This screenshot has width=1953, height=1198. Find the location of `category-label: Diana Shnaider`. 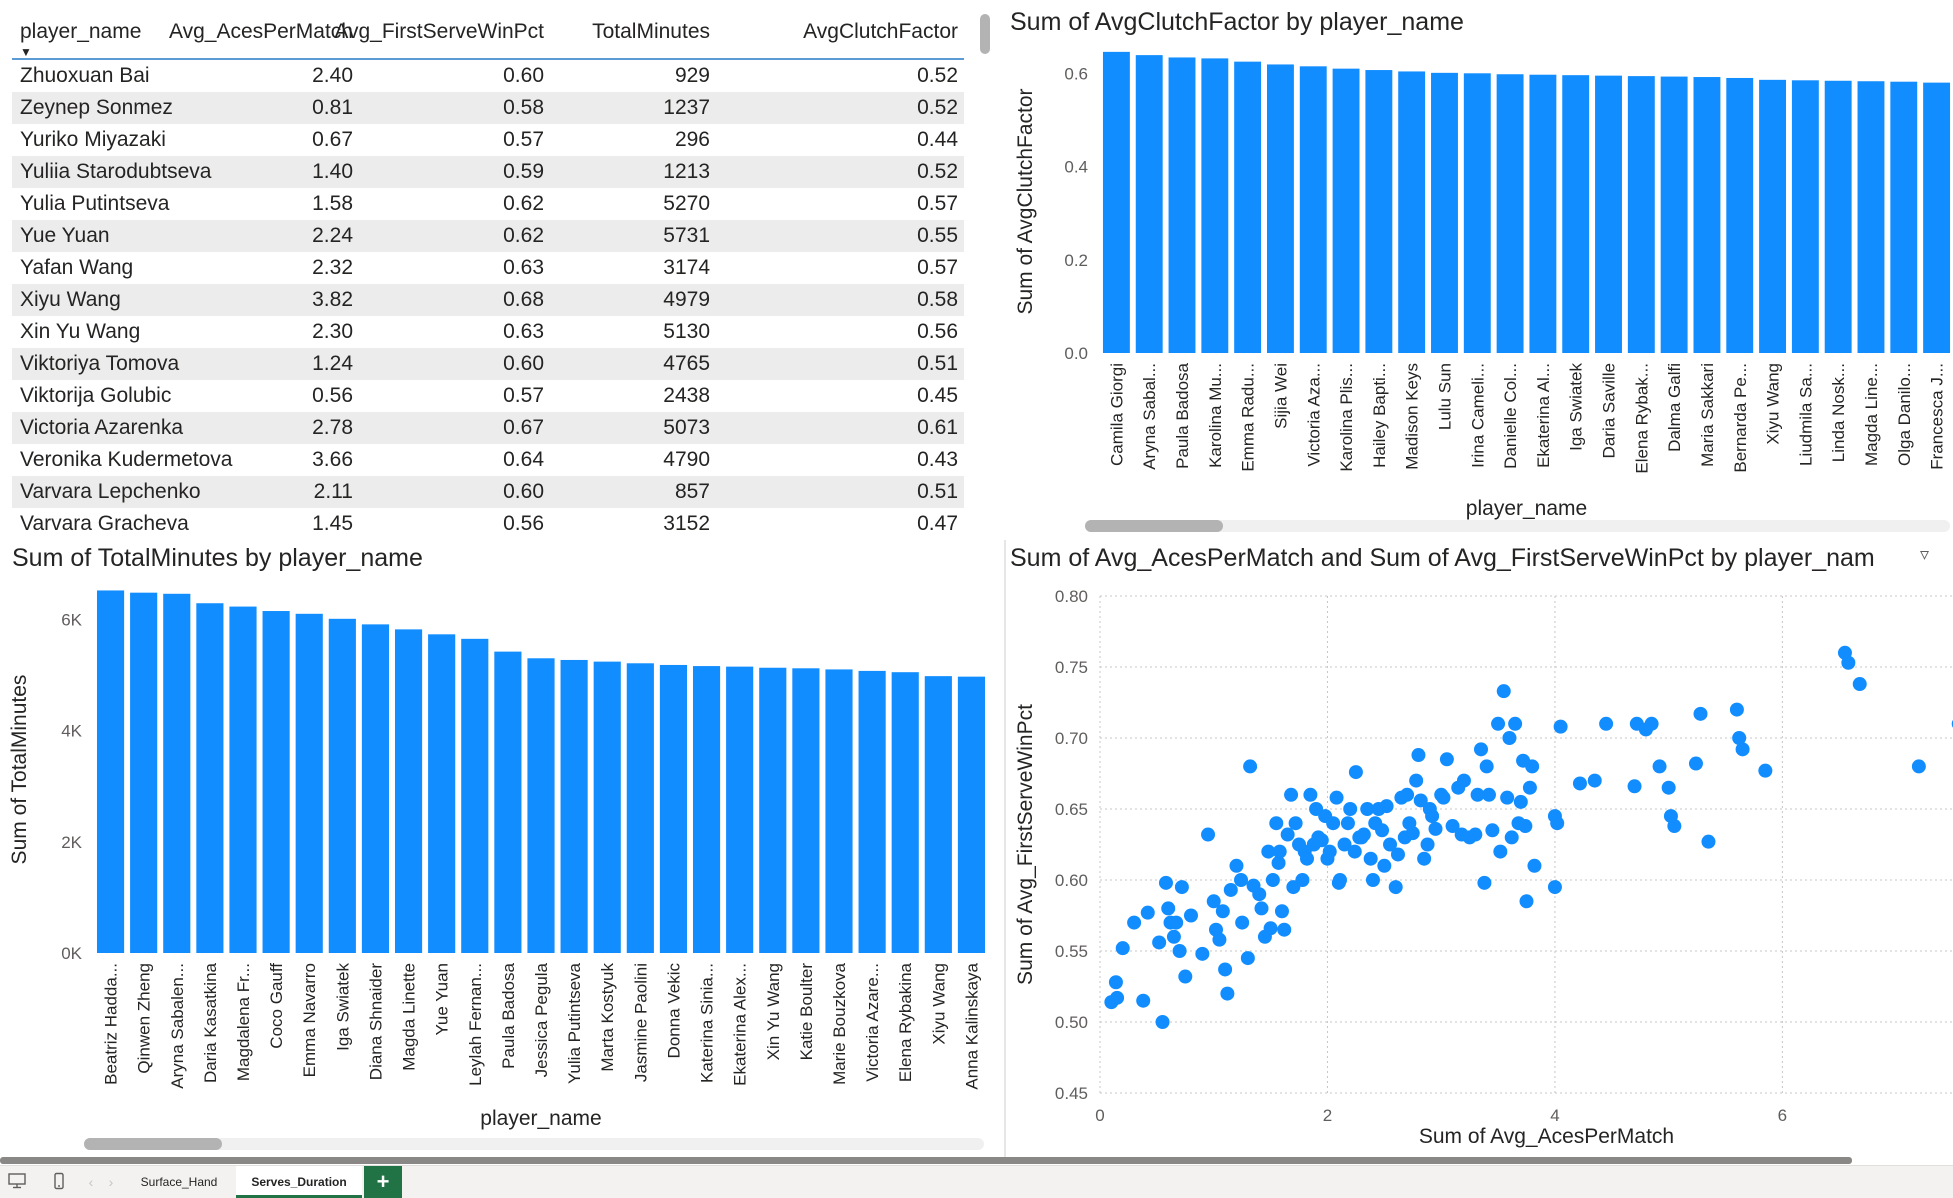

category-label: Diana Shnaider is located at coordinates (375, 1022).